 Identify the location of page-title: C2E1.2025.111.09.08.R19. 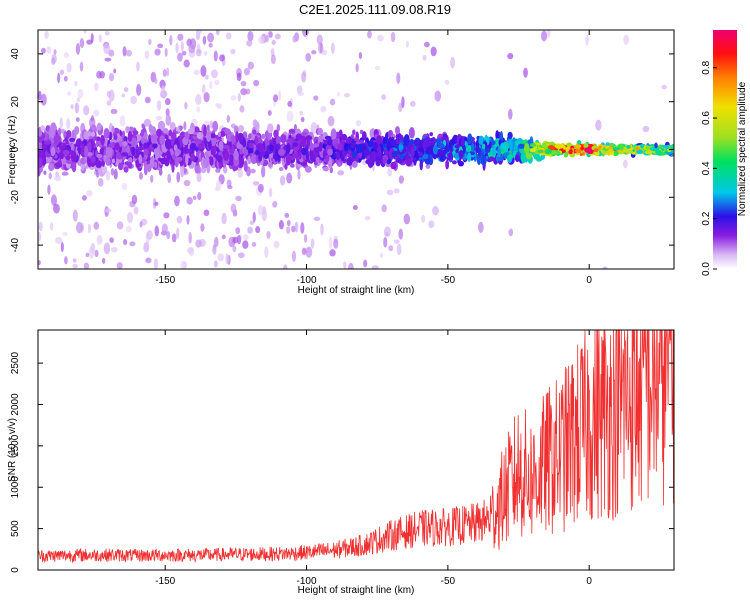
(375, 9).